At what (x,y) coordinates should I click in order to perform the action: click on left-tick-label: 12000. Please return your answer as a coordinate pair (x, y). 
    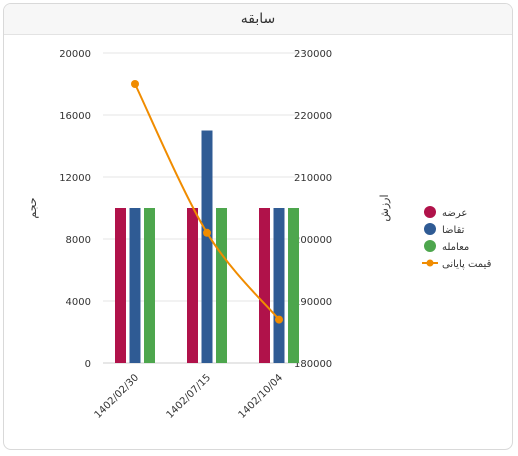
    Looking at the image, I should click on (75, 178).